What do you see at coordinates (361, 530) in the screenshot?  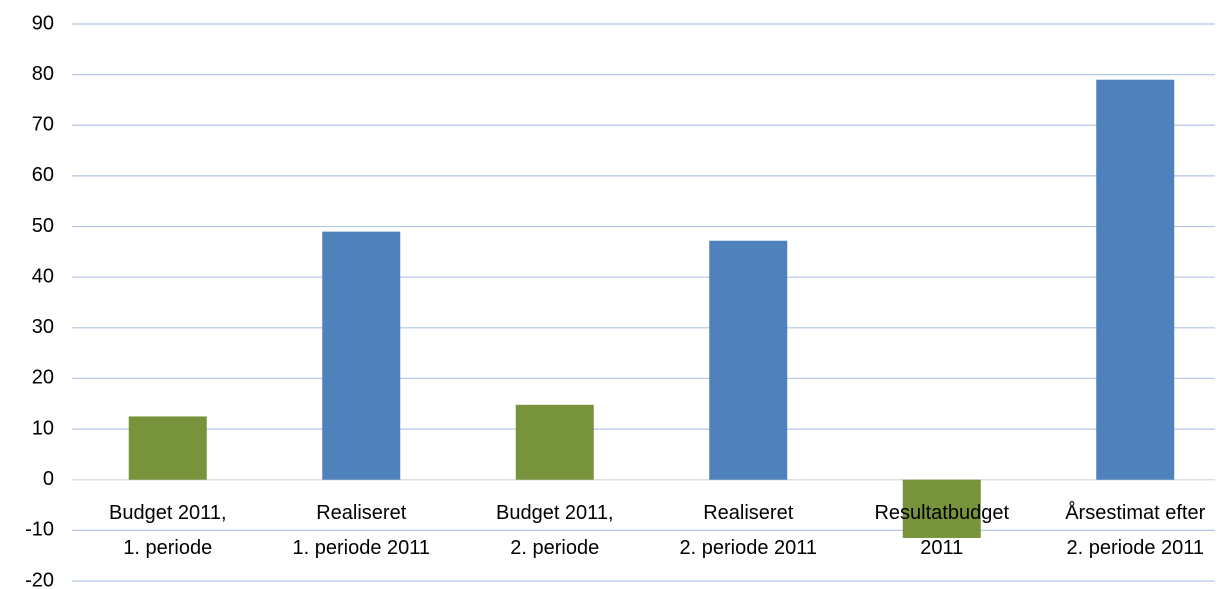 I see `x-tick-label: Realiseret 1. periode 2011` at bounding box center [361, 530].